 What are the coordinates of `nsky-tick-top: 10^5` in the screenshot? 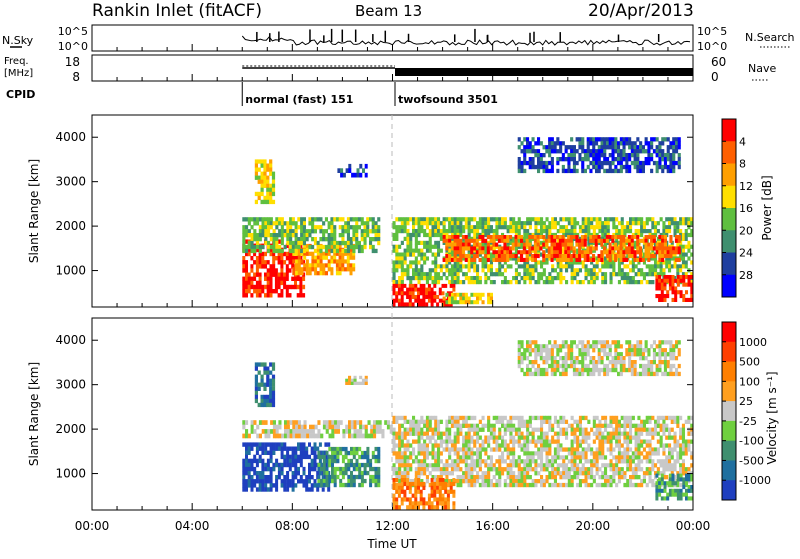 It's located at (73, 31).